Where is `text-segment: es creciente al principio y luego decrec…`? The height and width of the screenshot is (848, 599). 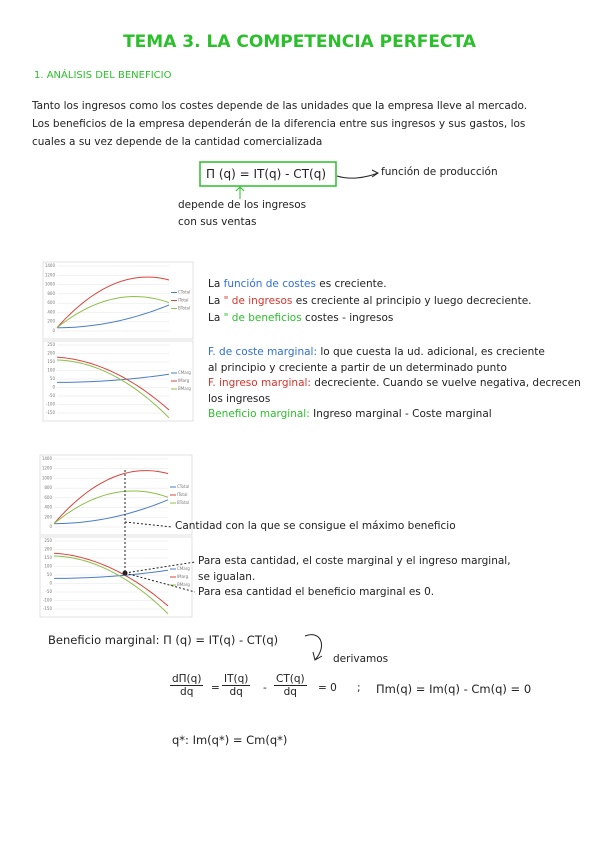 text-segment: es creciente al principio y luego decrec… is located at coordinates (412, 301).